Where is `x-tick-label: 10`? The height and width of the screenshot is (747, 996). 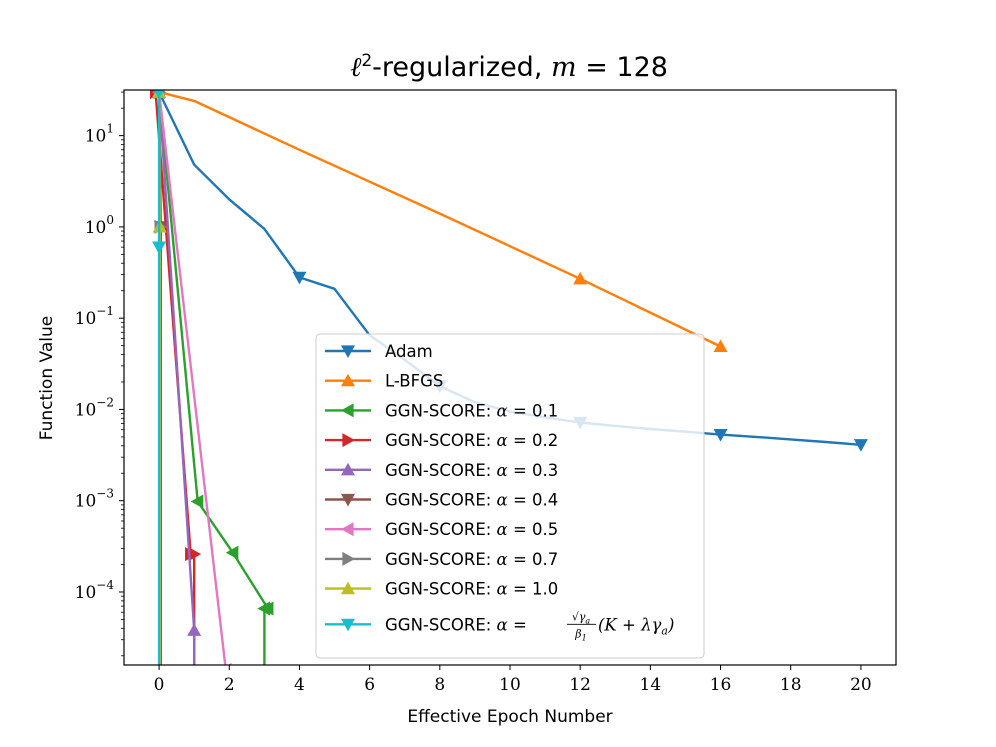
x-tick-label: 10 is located at coordinates (510, 685).